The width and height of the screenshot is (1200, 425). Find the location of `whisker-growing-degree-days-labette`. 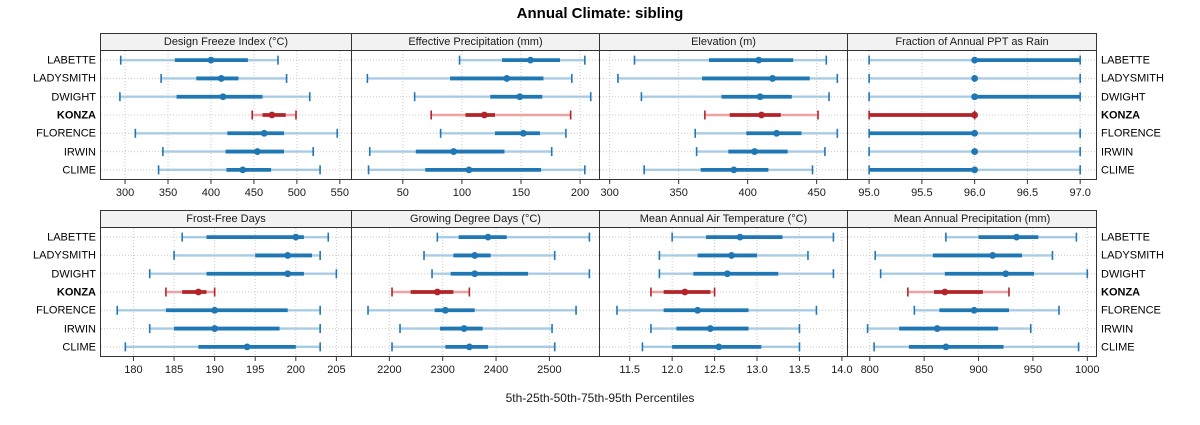

whisker-growing-degree-days-labette is located at coordinates (513, 237).